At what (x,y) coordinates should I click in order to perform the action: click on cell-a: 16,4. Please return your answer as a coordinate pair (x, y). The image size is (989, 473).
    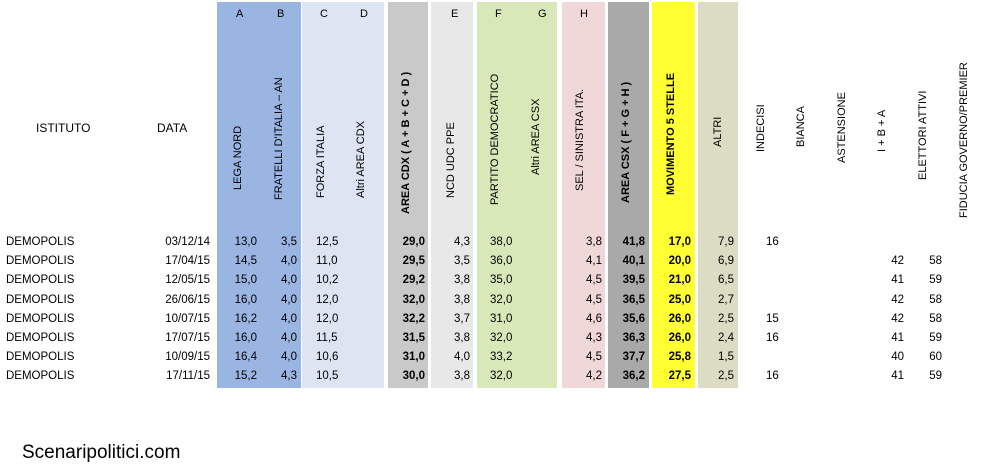
    Looking at the image, I should click on (245, 357).